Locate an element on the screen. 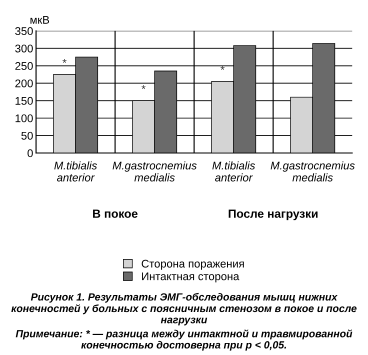  y-tick-label: 250 is located at coordinates (24, 66).